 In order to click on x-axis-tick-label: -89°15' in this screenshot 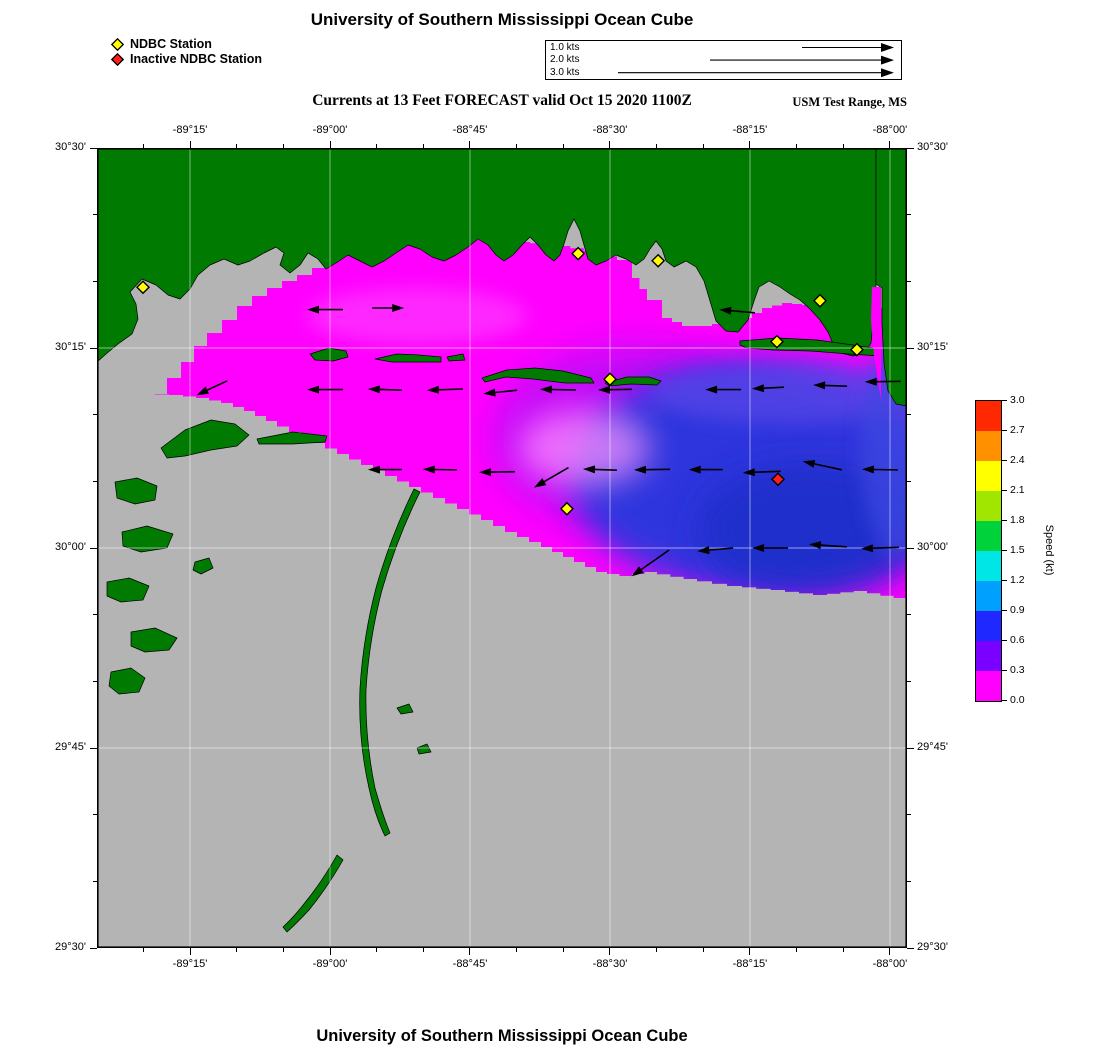, I will do `click(190, 130)`.